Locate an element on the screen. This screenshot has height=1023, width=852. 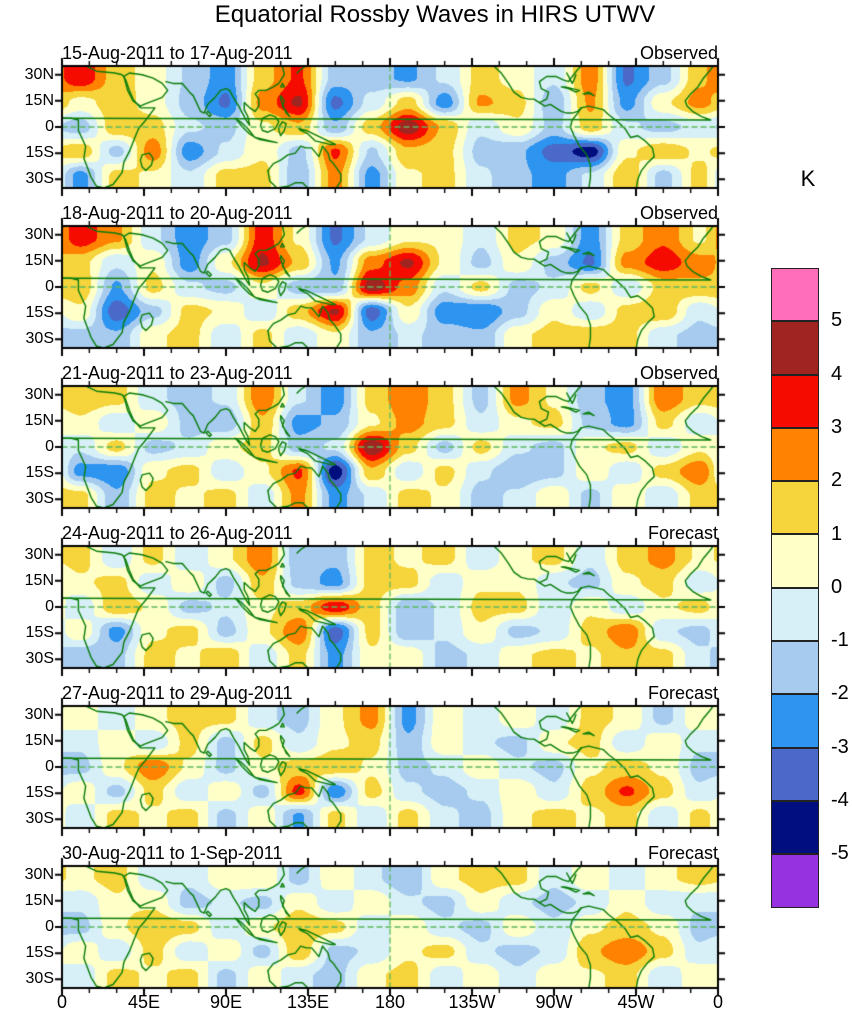
lon-tick-label: 45W is located at coordinates (636, 1002).